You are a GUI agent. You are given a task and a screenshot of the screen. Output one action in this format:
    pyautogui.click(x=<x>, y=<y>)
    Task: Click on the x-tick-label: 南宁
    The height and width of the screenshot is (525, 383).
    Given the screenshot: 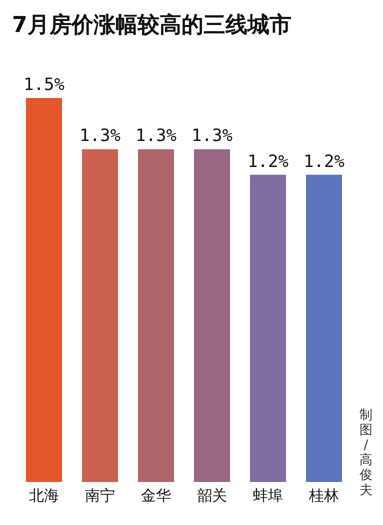 What is the action you would take?
    pyautogui.click(x=100, y=495)
    